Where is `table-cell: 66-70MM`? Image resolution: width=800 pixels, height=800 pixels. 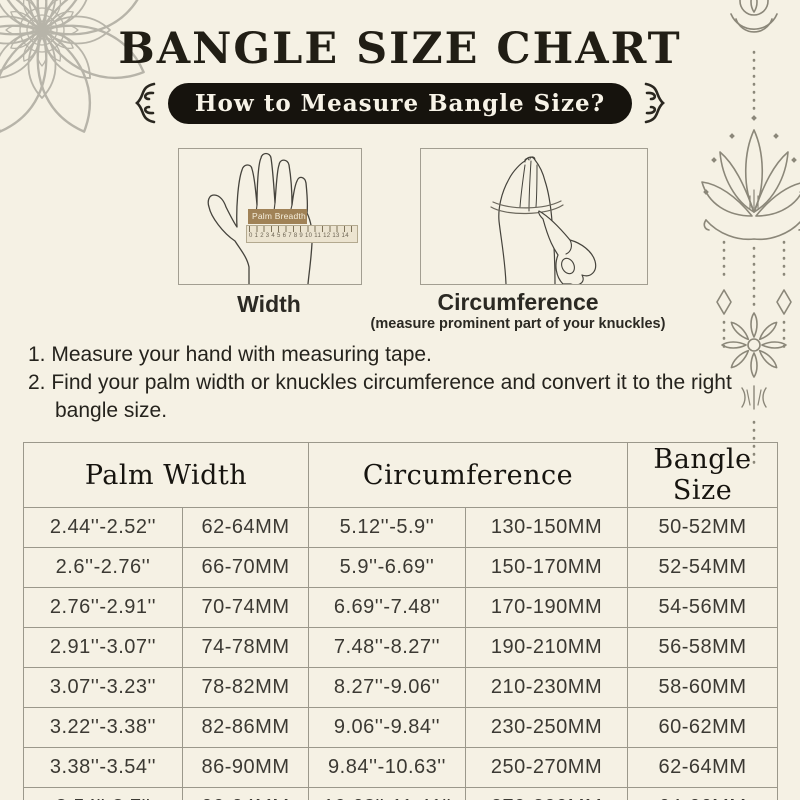 table-cell: 66-70MM is located at coordinates (245, 567).